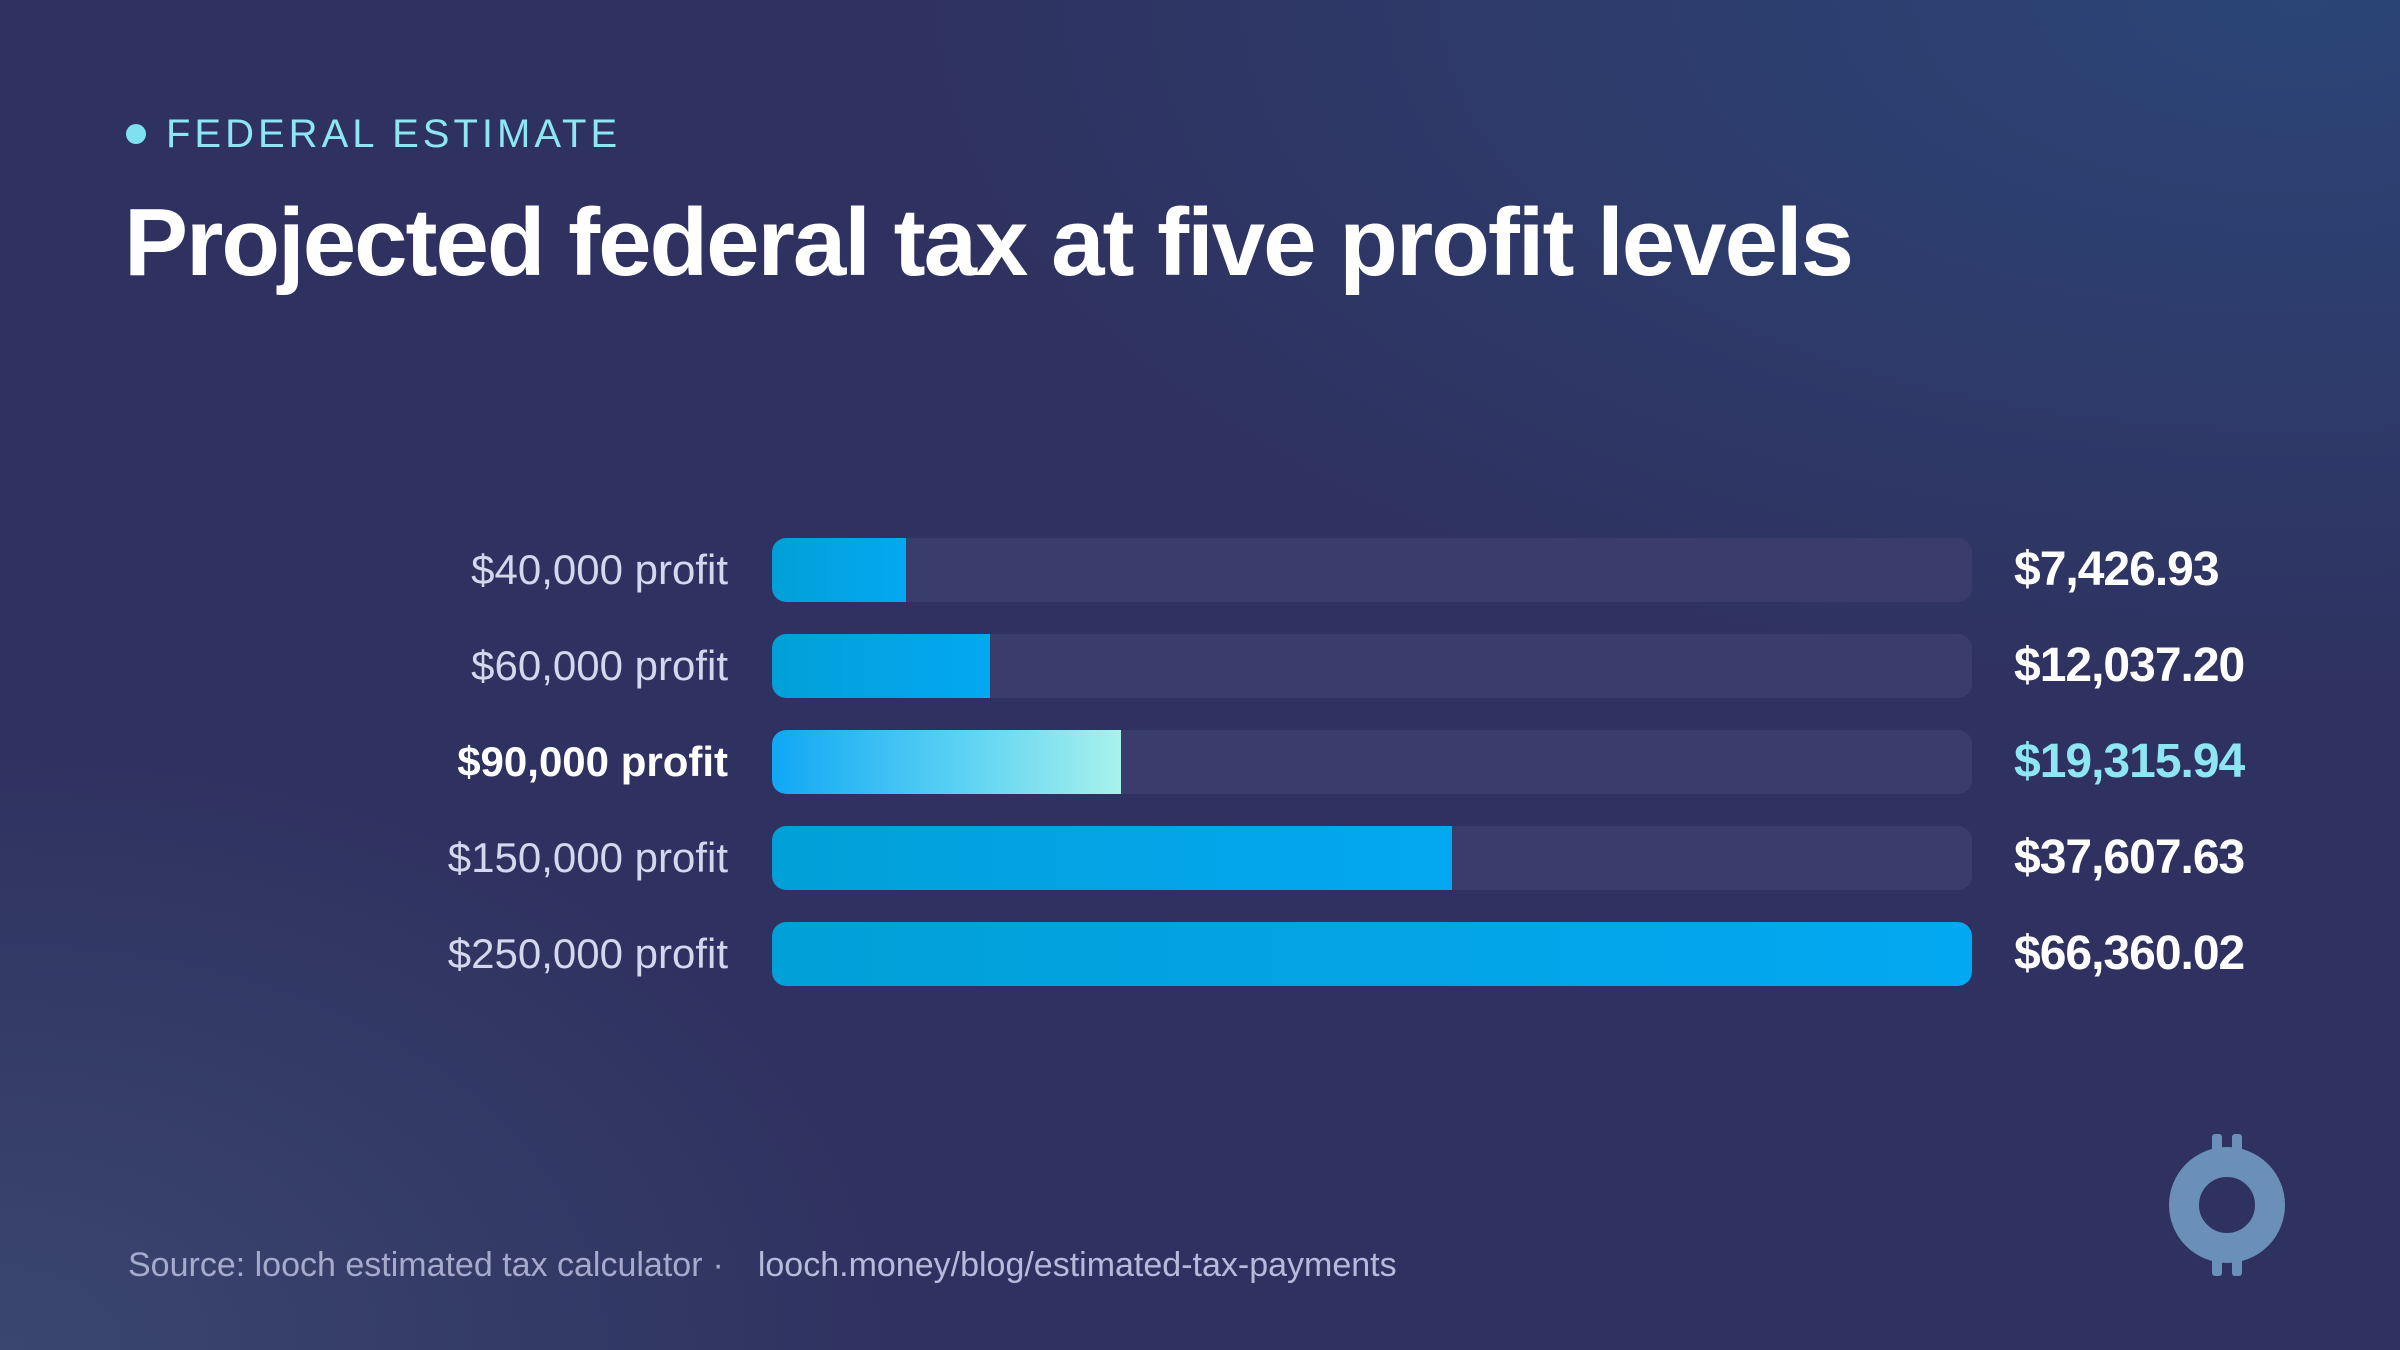  Describe the element at coordinates (2227, 1205) in the screenshot. I see `looch-coin-logo-icon` at that location.